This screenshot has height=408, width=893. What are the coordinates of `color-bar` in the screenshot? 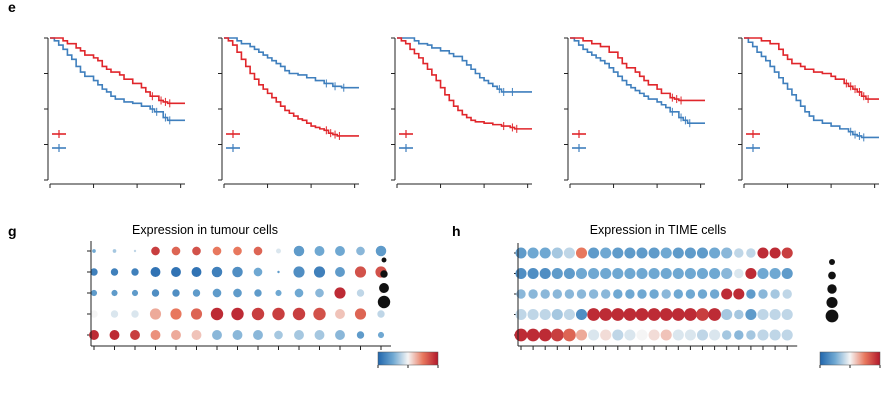 It's located at (850, 358).